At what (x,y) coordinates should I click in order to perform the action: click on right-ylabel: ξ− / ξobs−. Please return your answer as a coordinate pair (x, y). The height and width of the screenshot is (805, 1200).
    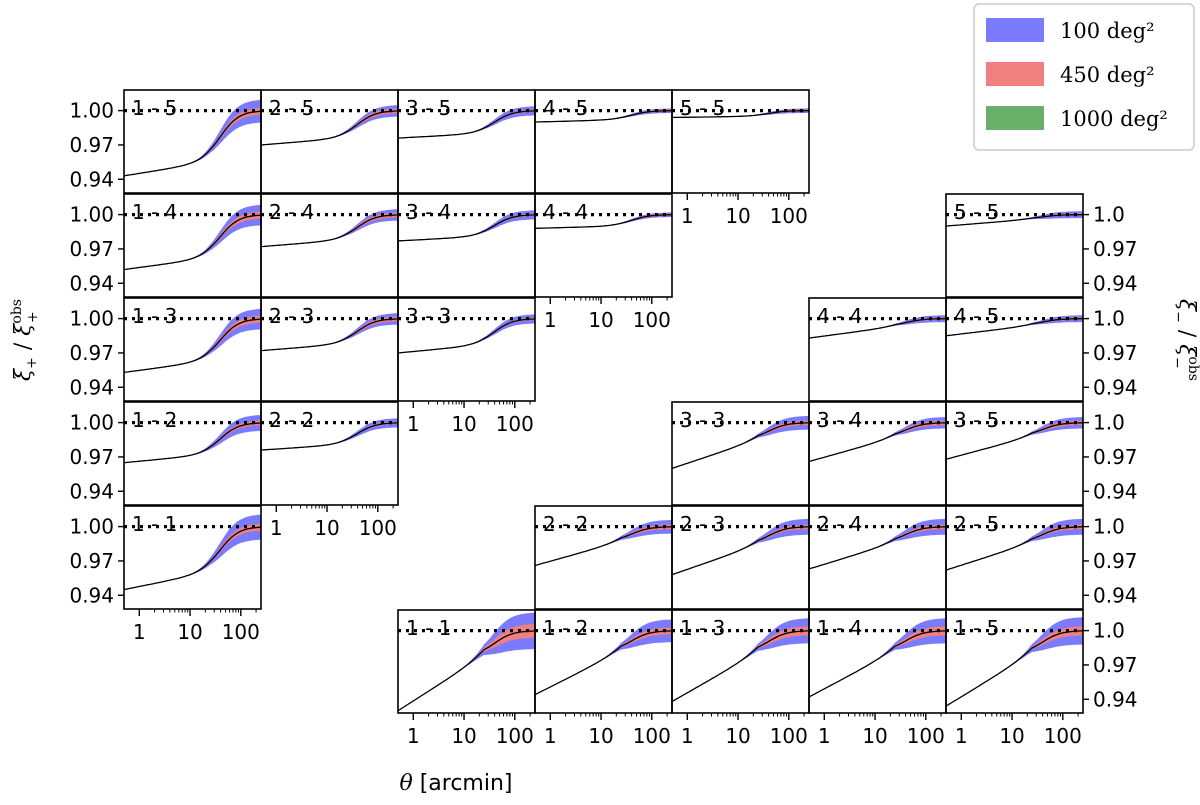
    Looking at the image, I should click on (1184, 340).